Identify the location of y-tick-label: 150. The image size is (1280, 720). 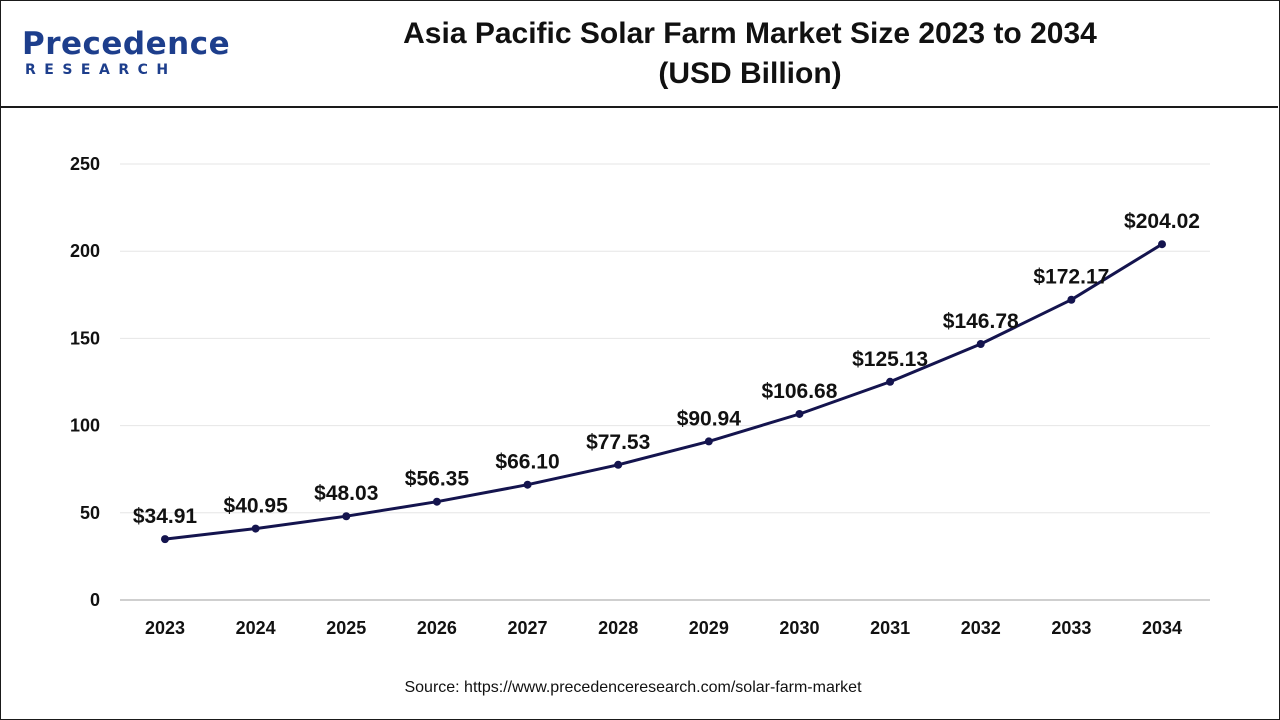
(85, 338).